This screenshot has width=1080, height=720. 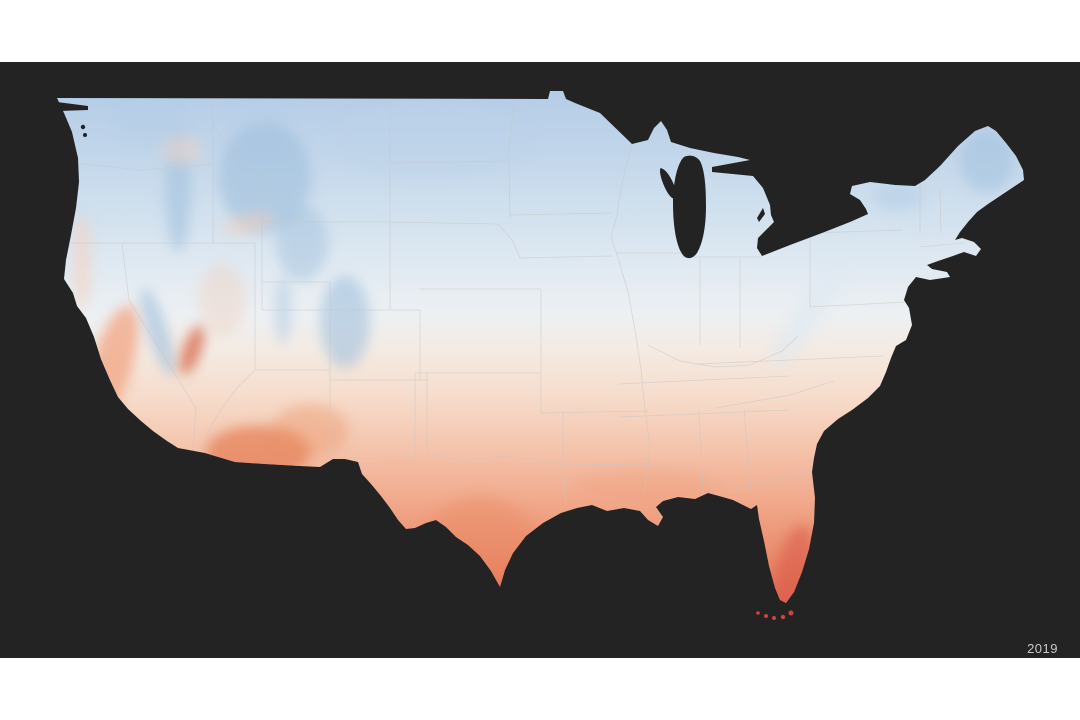 What do you see at coordinates (761, 215) in the screenshot?
I see `saginaw-bay` at bounding box center [761, 215].